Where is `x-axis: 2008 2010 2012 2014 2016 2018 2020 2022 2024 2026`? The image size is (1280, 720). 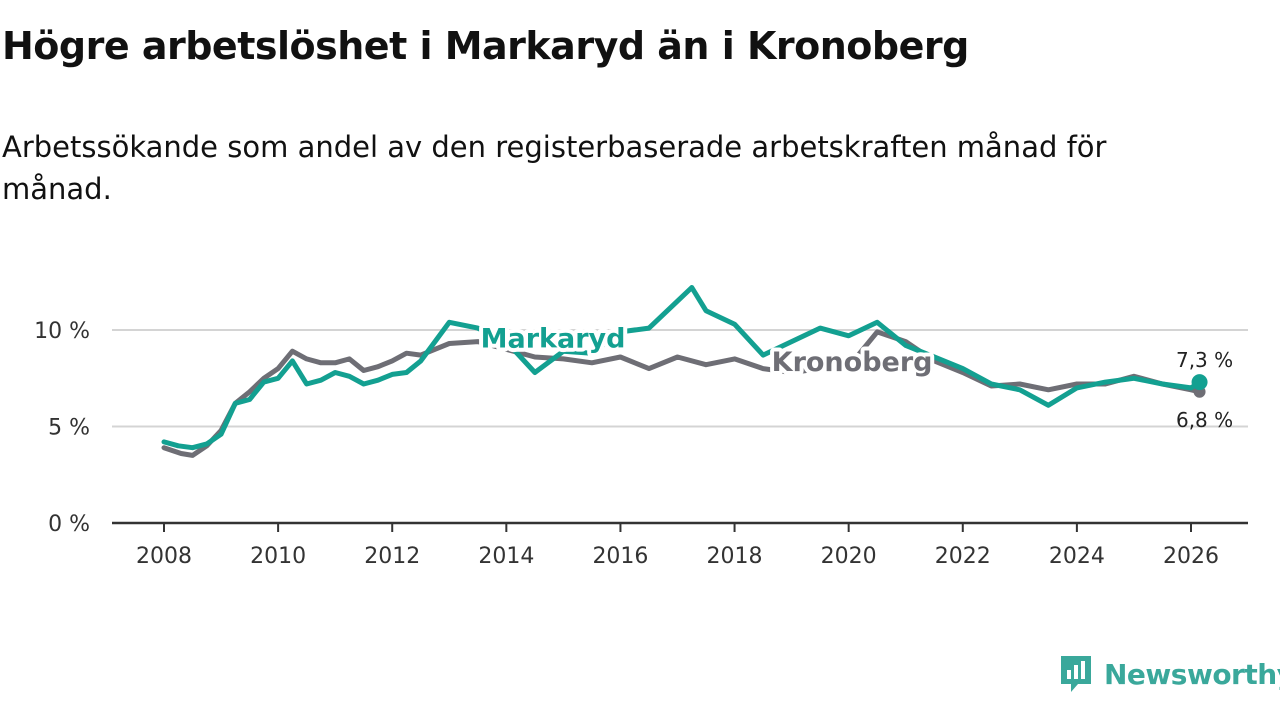 x-axis: 2008 2010 2012 2014 2016 2018 2020 2022 2024 2026 is located at coordinates (680, 545).